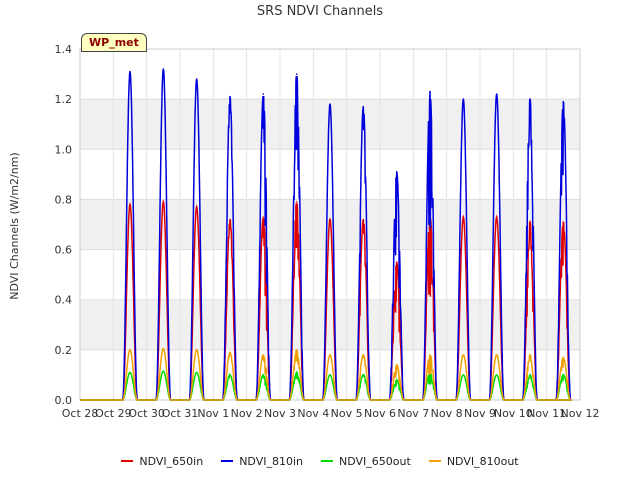 The height and width of the screenshot is (480, 640). What do you see at coordinates (14, 225) in the screenshot?
I see `y-axis-label: NDVI Channels (W/m2/nm)` at bounding box center [14, 225].